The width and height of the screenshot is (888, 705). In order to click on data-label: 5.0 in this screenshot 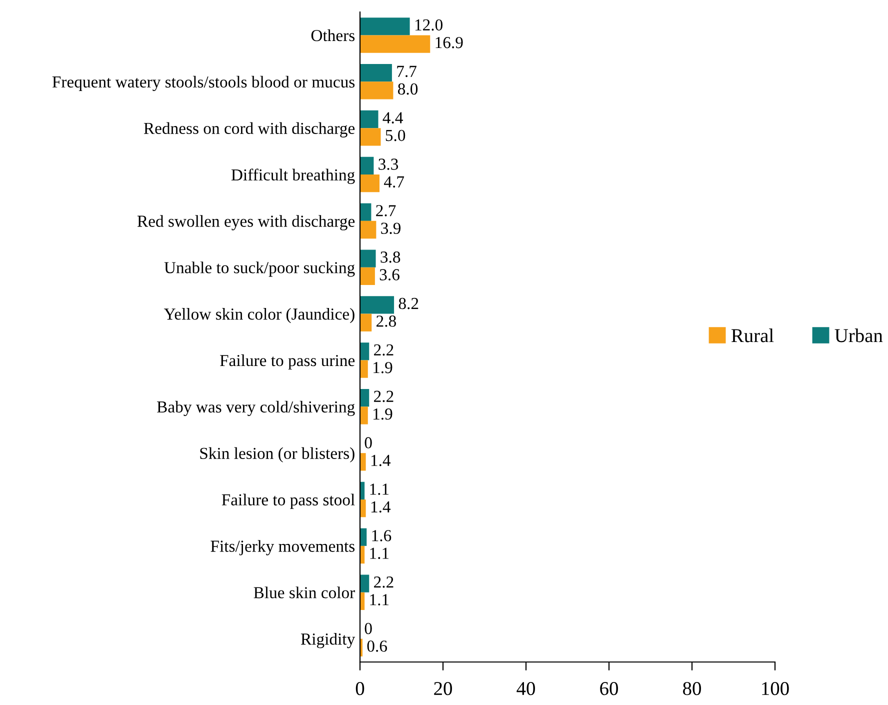, I will do `click(396, 136)`.